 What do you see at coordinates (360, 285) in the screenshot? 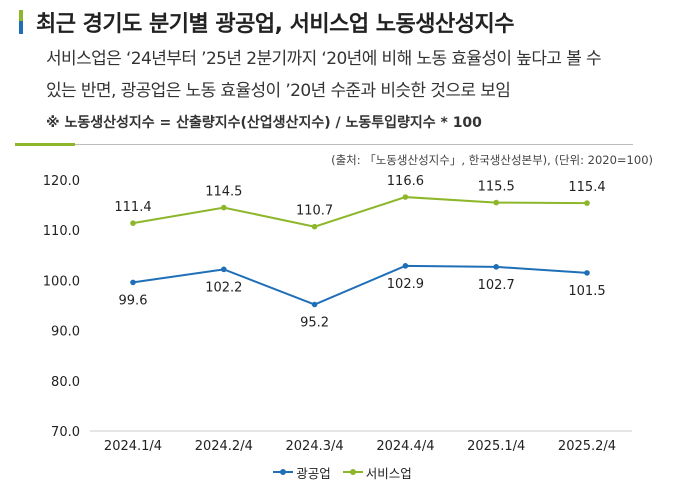
I see `series-line-광공업` at bounding box center [360, 285].